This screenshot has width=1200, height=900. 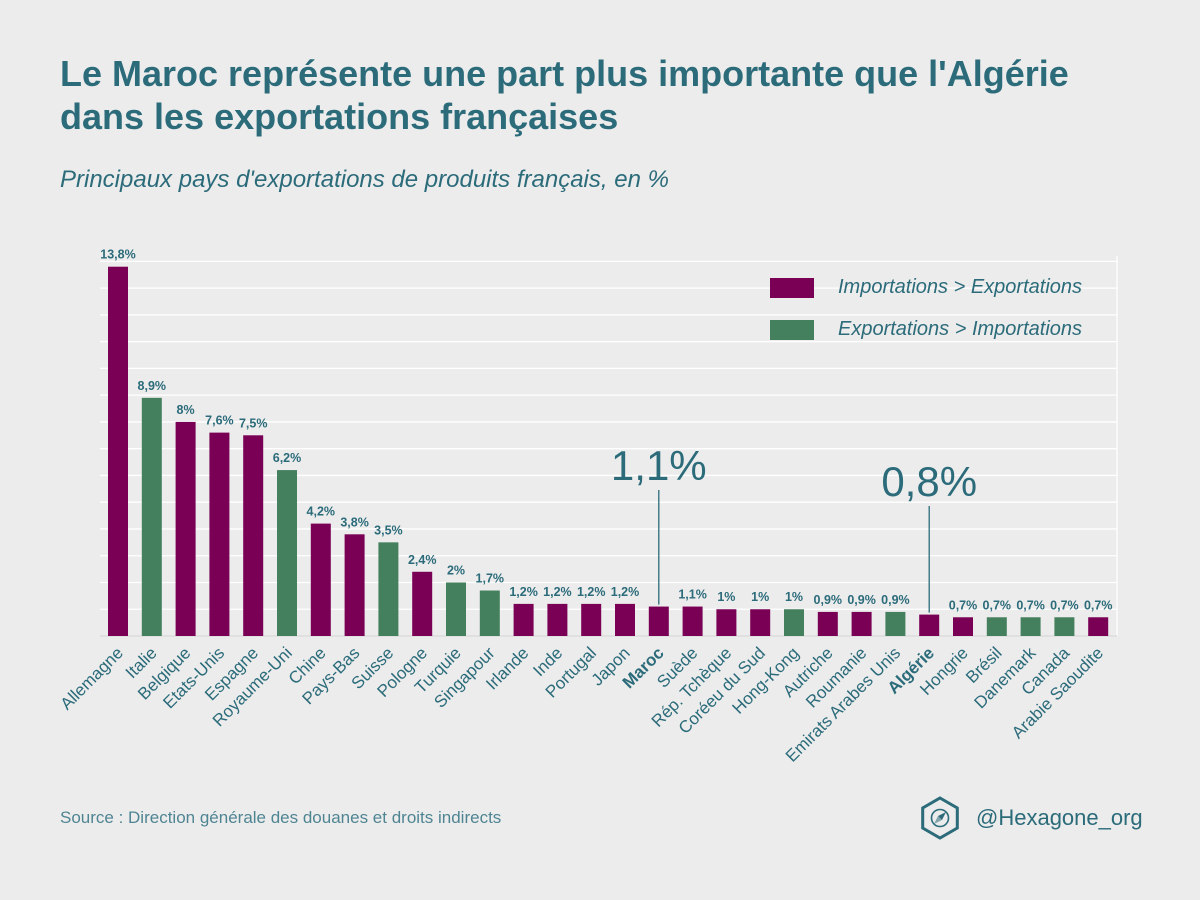 What do you see at coordinates (794, 622) in the screenshot?
I see `bar-hong-kong` at bounding box center [794, 622].